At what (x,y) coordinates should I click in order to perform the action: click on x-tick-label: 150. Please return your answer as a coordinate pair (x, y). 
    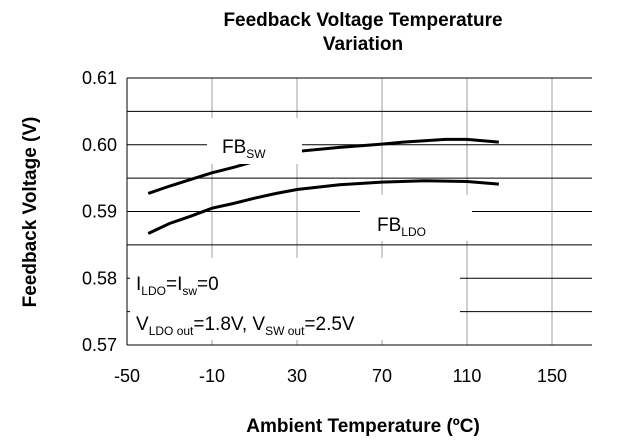
    Looking at the image, I should click on (552, 376).